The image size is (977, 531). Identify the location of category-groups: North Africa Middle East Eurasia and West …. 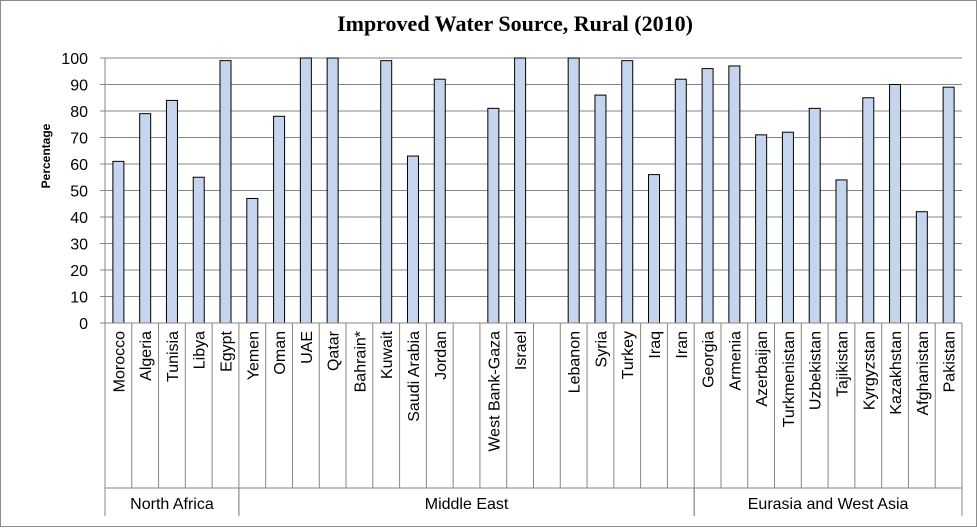
(533, 502).